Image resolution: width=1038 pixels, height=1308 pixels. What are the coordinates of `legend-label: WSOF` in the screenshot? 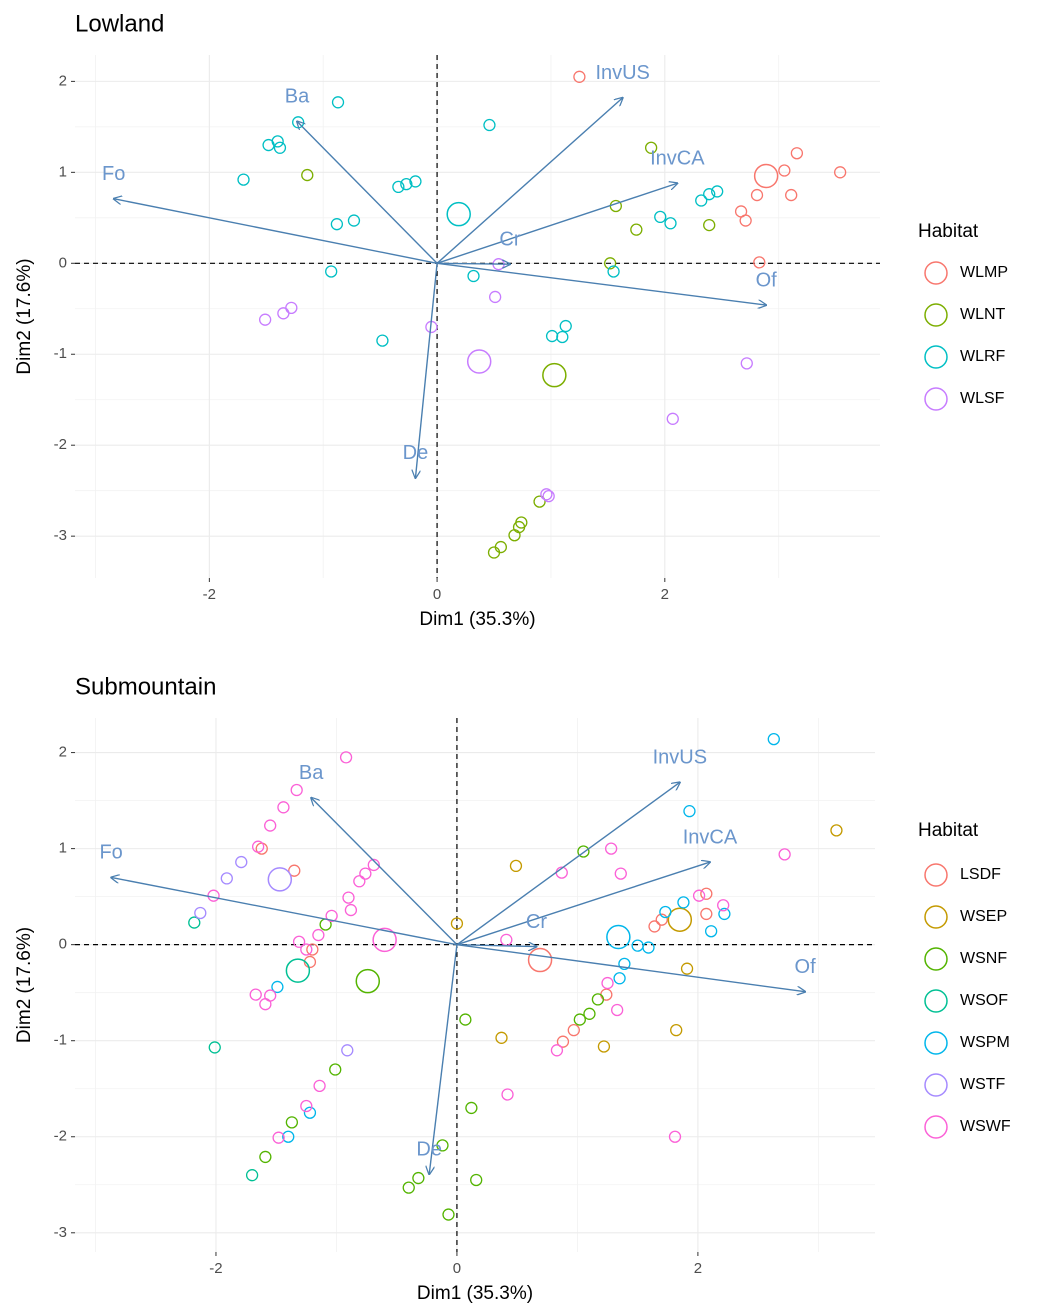 It's located at (984, 1000).